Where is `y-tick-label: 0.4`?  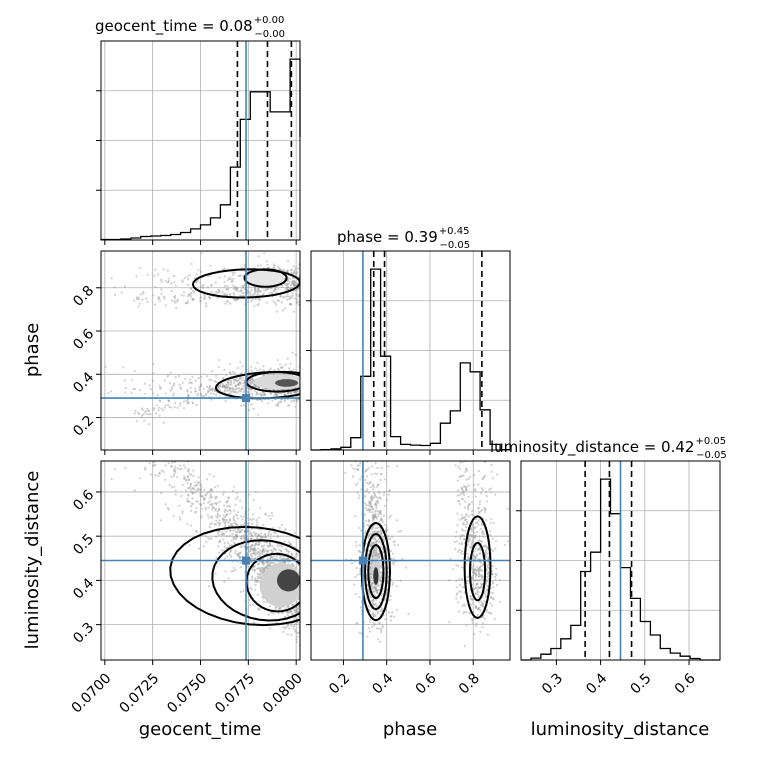 y-tick-label: 0.4 is located at coordinates (83, 382).